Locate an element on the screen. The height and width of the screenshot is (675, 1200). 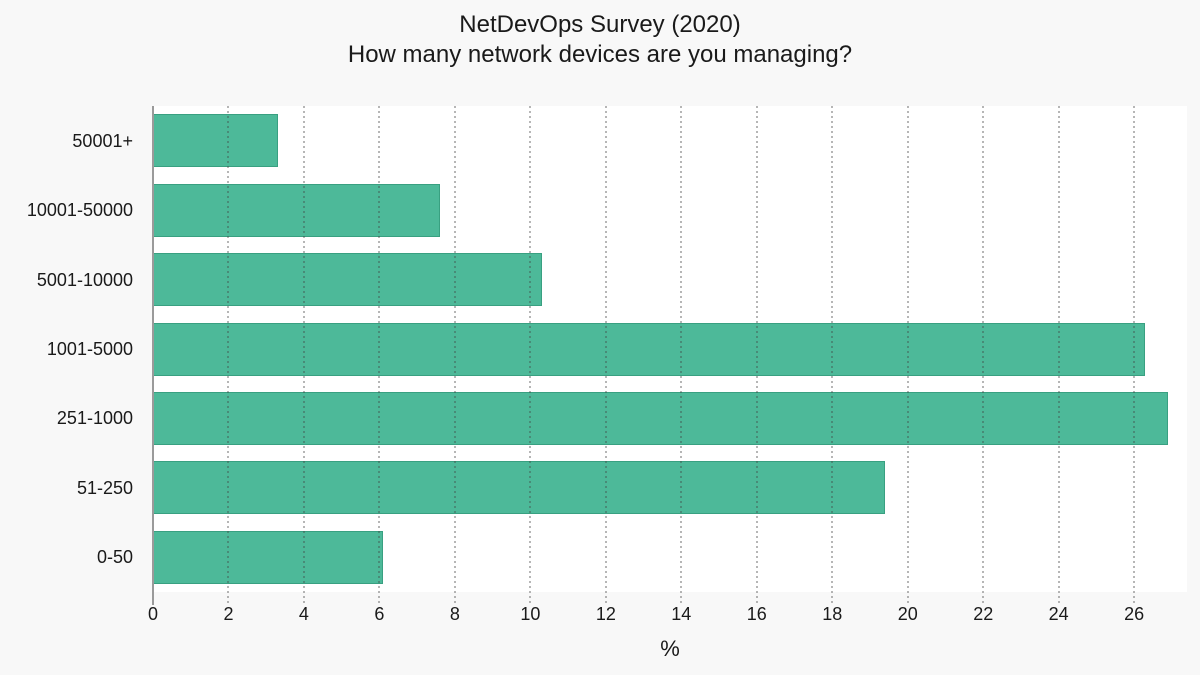
y-axis-label: 0-50 is located at coordinates (114, 557).